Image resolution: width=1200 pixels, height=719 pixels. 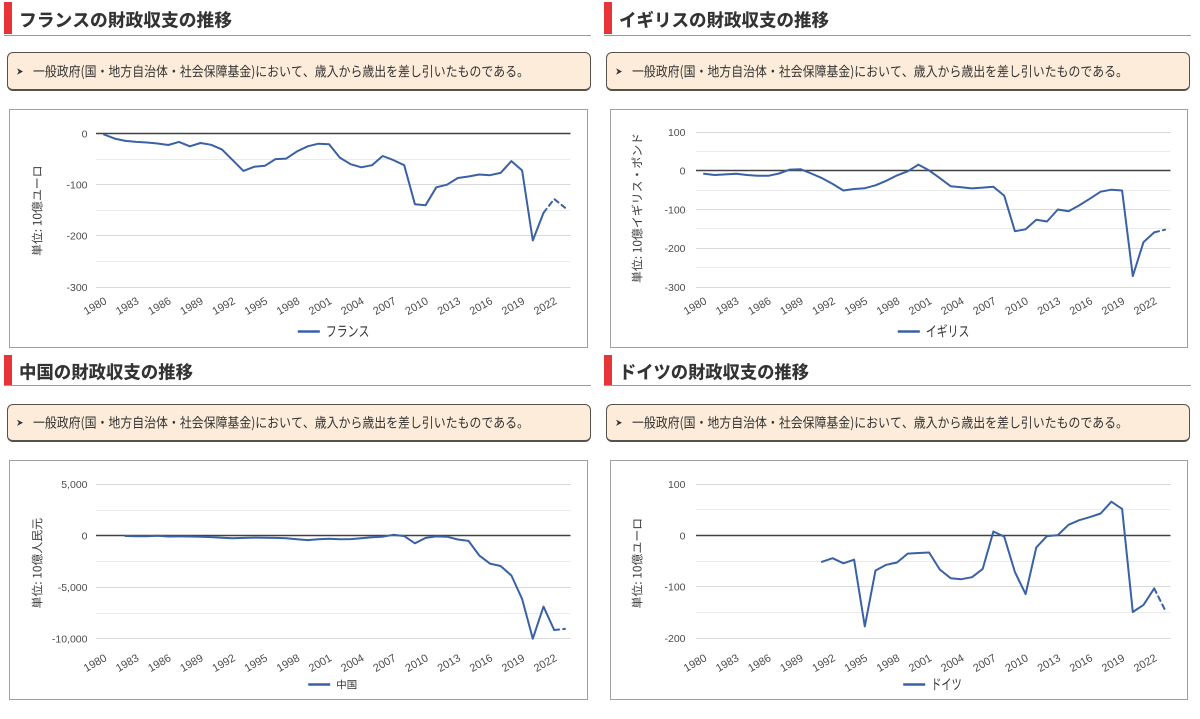 What do you see at coordinates (73, 588) in the screenshot?
I see `svg-text: -5,000` at bounding box center [73, 588].